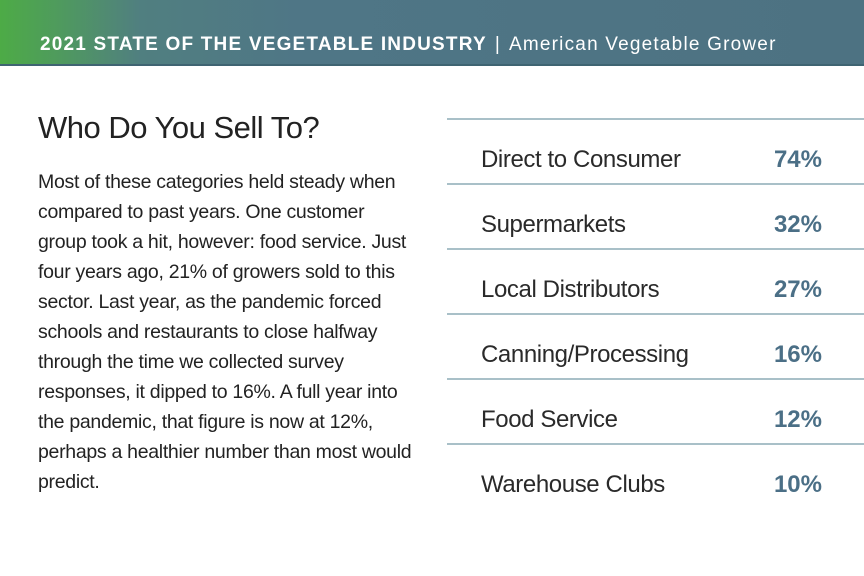 The height and width of the screenshot is (576, 864). What do you see at coordinates (570, 289) in the screenshot?
I see `row-label: Local Distributors` at bounding box center [570, 289].